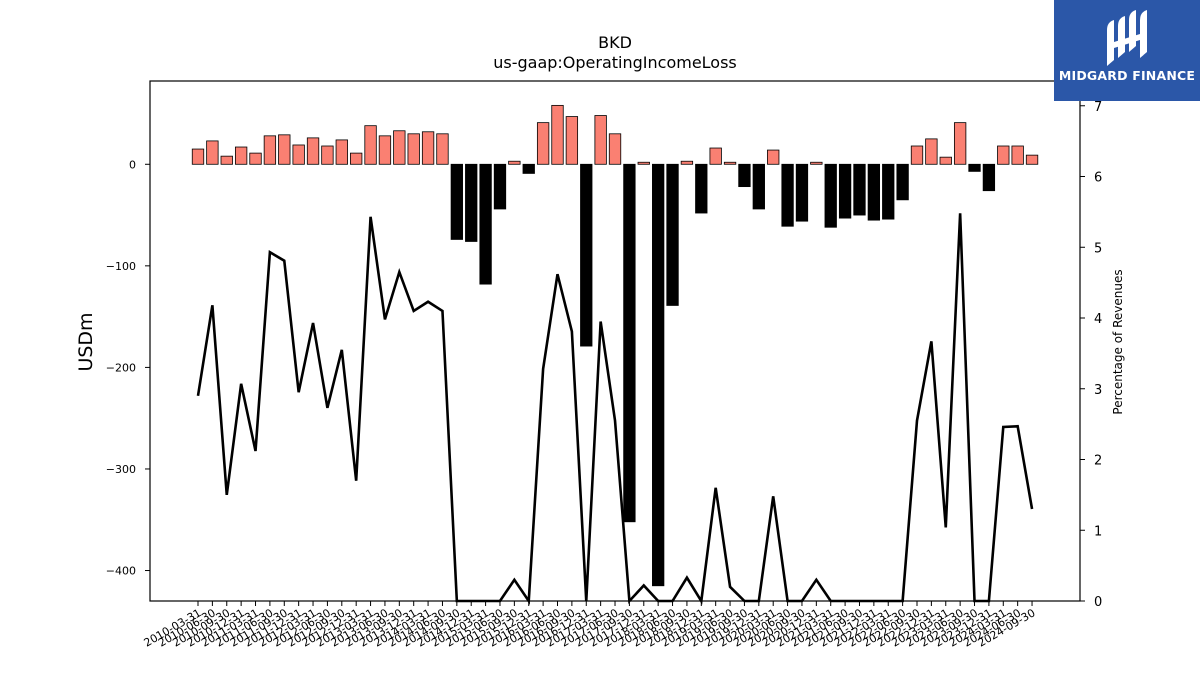 The width and height of the screenshot is (1200, 675). What do you see at coordinates (1098, 531) in the screenshot?
I see `y-right-tick-label: 1` at bounding box center [1098, 531].